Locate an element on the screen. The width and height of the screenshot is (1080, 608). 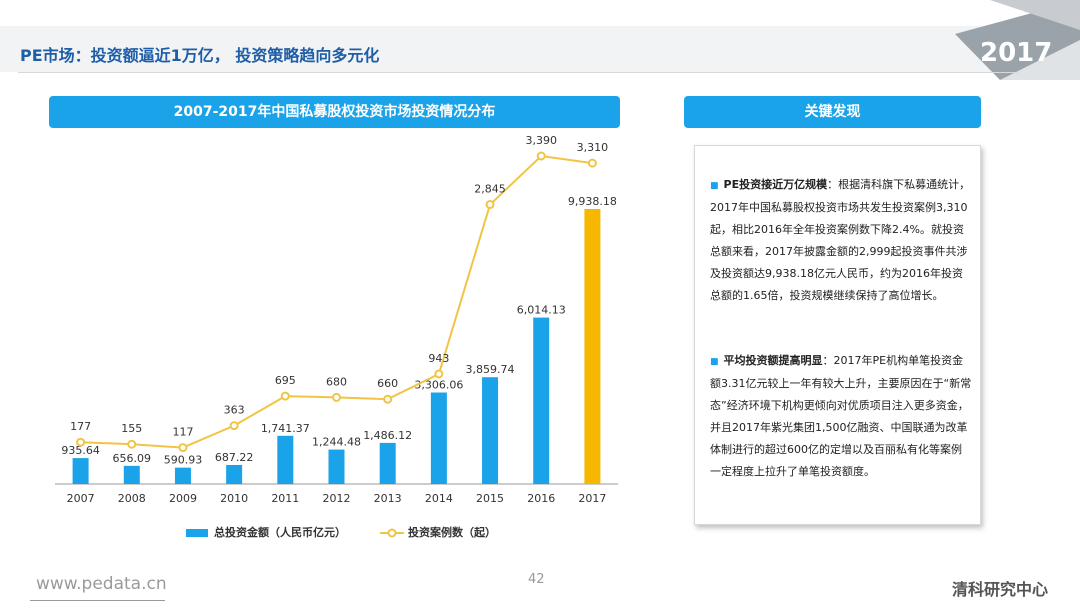
x-tick-label: 2015 is located at coordinates (490, 498).